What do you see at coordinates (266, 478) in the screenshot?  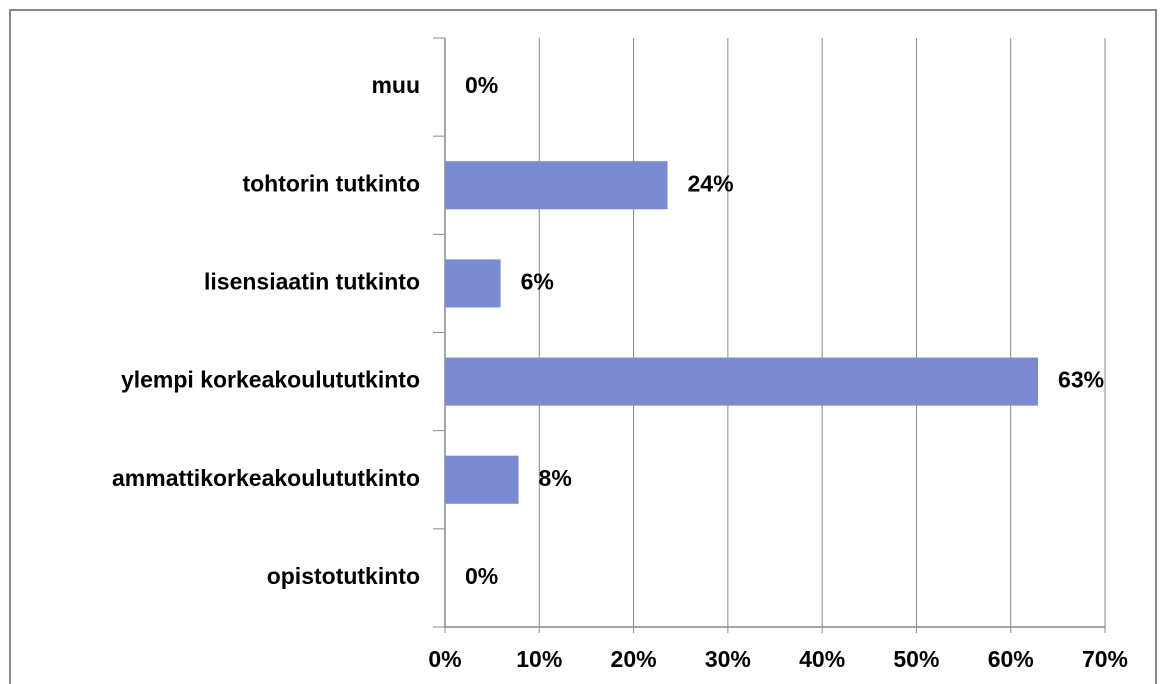 I see `y-tick-label: ammattikorkeakoulututkinto` at bounding box center [266, 478].